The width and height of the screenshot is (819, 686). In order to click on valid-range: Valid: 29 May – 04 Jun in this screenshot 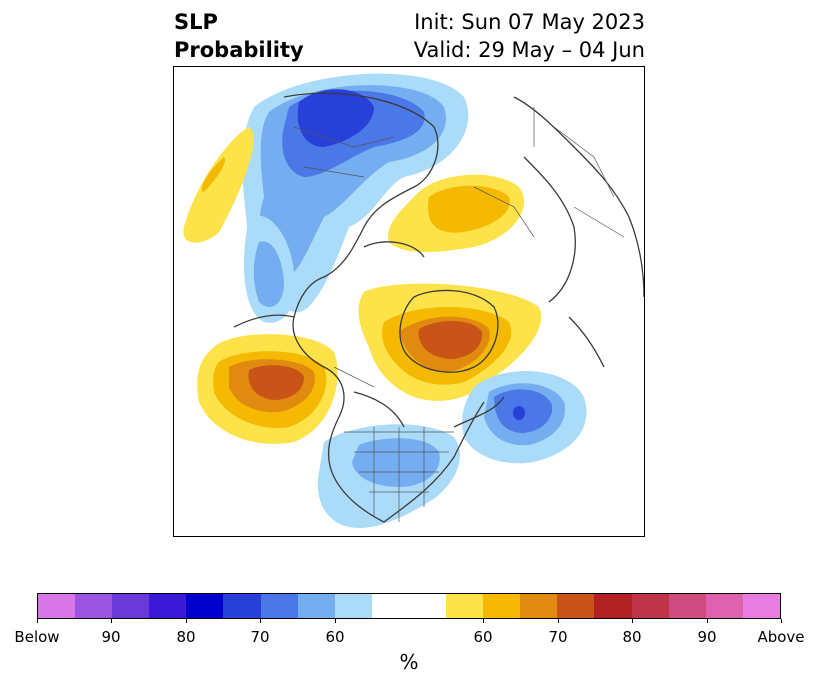, I will do `click(529, 50)`.